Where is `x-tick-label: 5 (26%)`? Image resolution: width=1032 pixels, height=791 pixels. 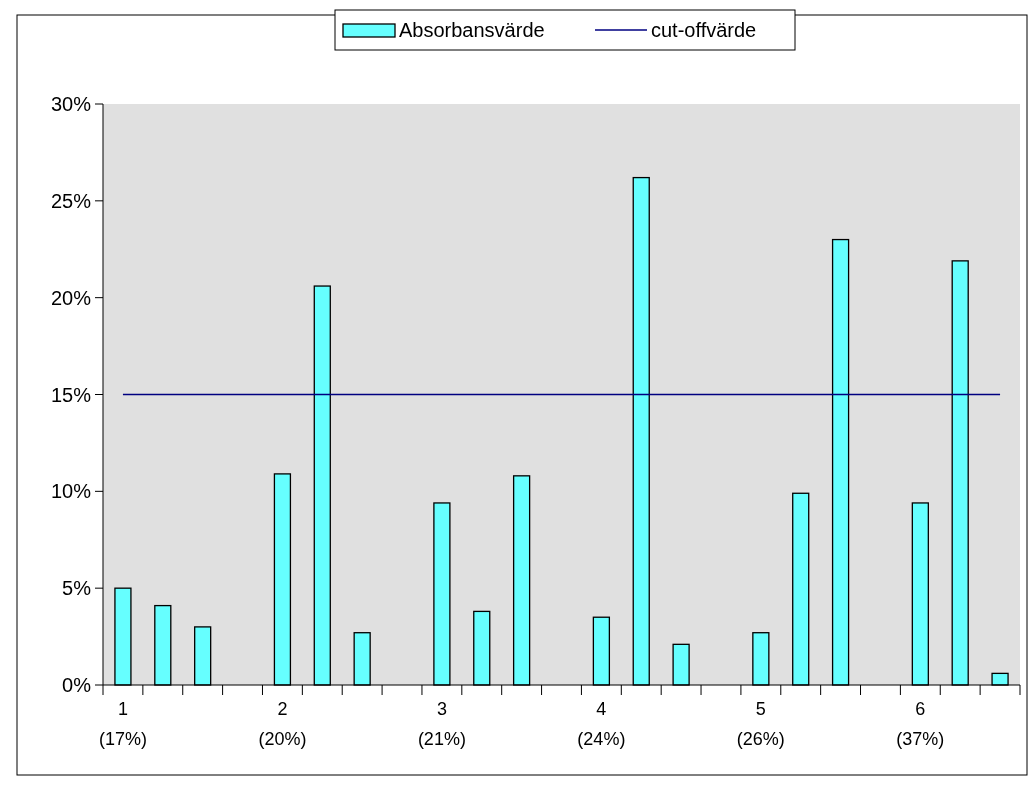
x-tick-label: 5 (26%) is located at coordinates (760, 724).